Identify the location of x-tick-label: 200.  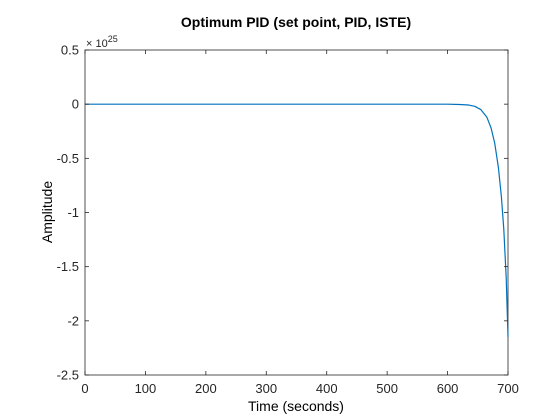
(206, 388).